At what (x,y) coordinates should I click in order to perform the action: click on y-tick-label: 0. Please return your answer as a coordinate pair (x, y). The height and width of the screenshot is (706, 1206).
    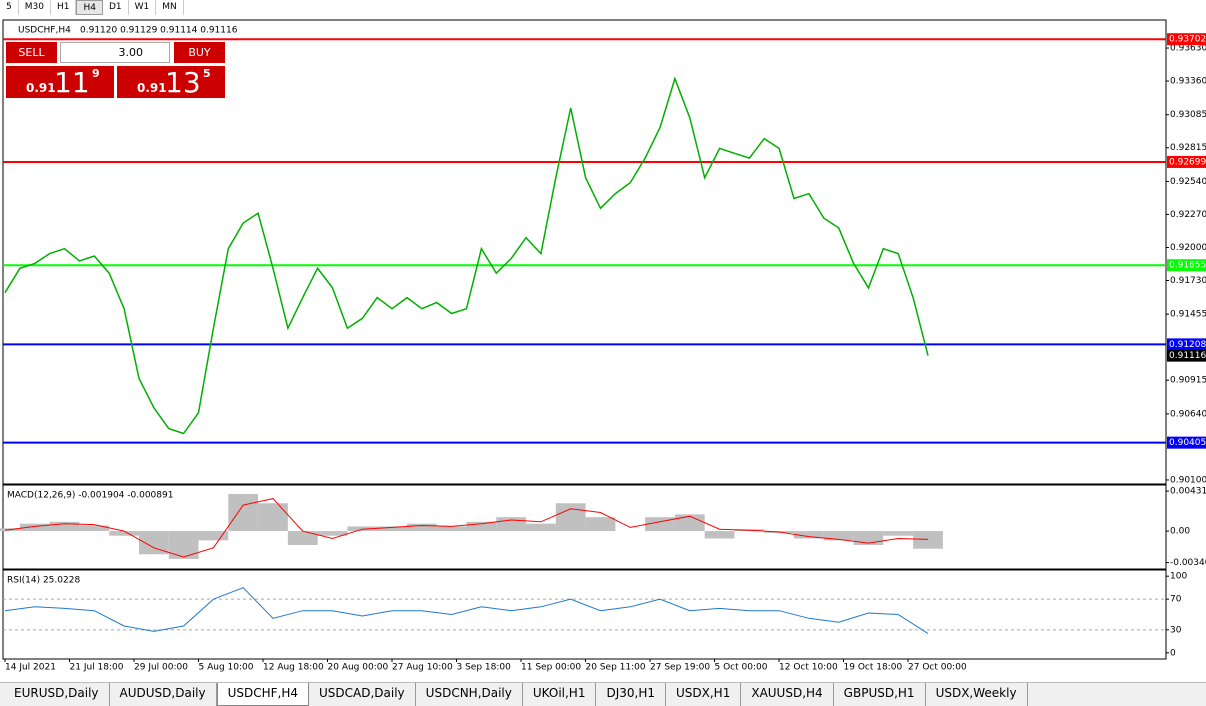
    Looking at the image, I should click on (1173, 653).